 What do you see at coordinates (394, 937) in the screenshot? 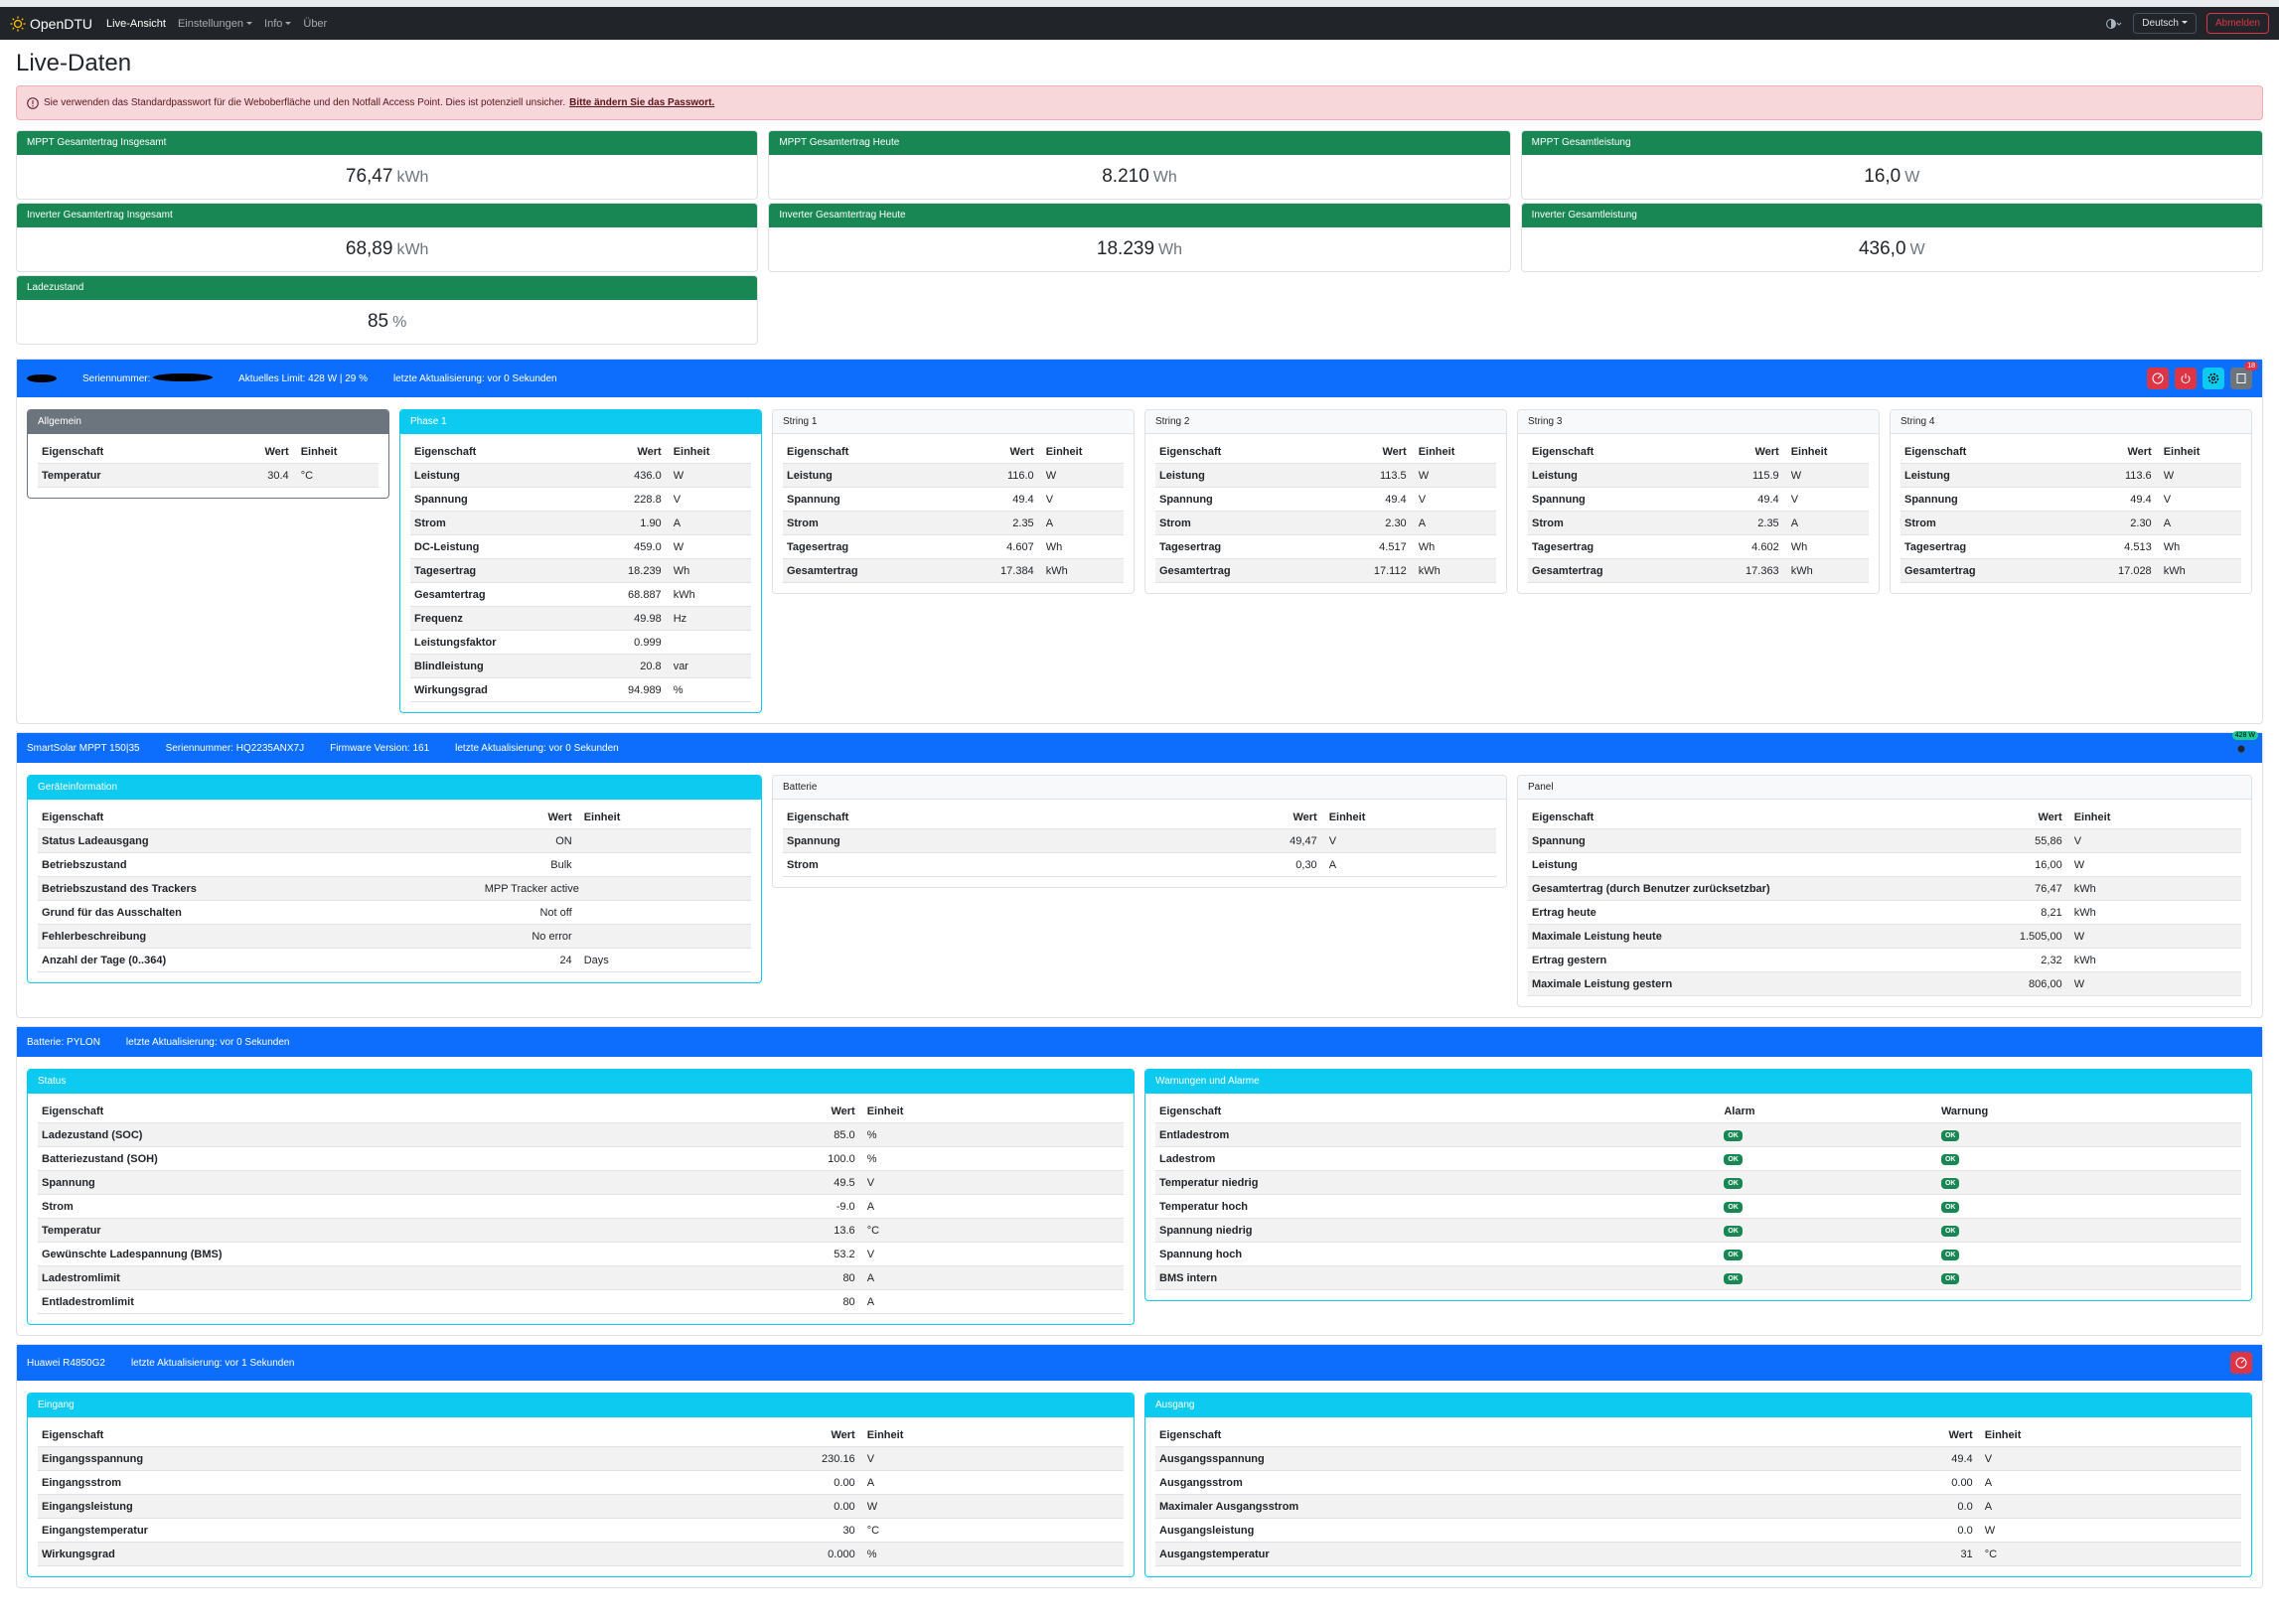
I see `table-row: Fehlerbeschreibung No error` at bounding box center [394, 937].